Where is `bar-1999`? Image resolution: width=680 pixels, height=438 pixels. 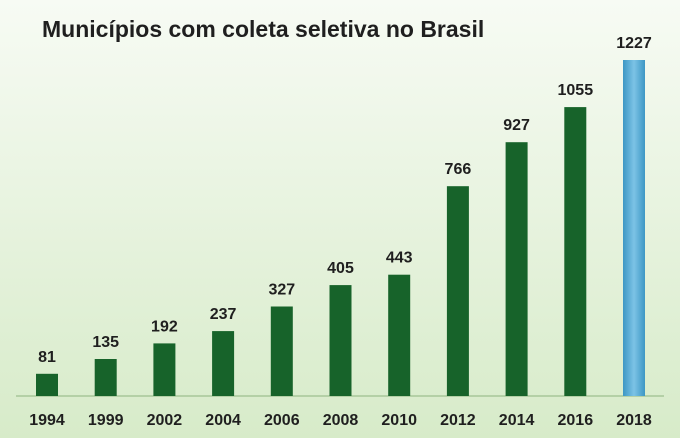
bar-1999 is located at coordinates (105, 377).